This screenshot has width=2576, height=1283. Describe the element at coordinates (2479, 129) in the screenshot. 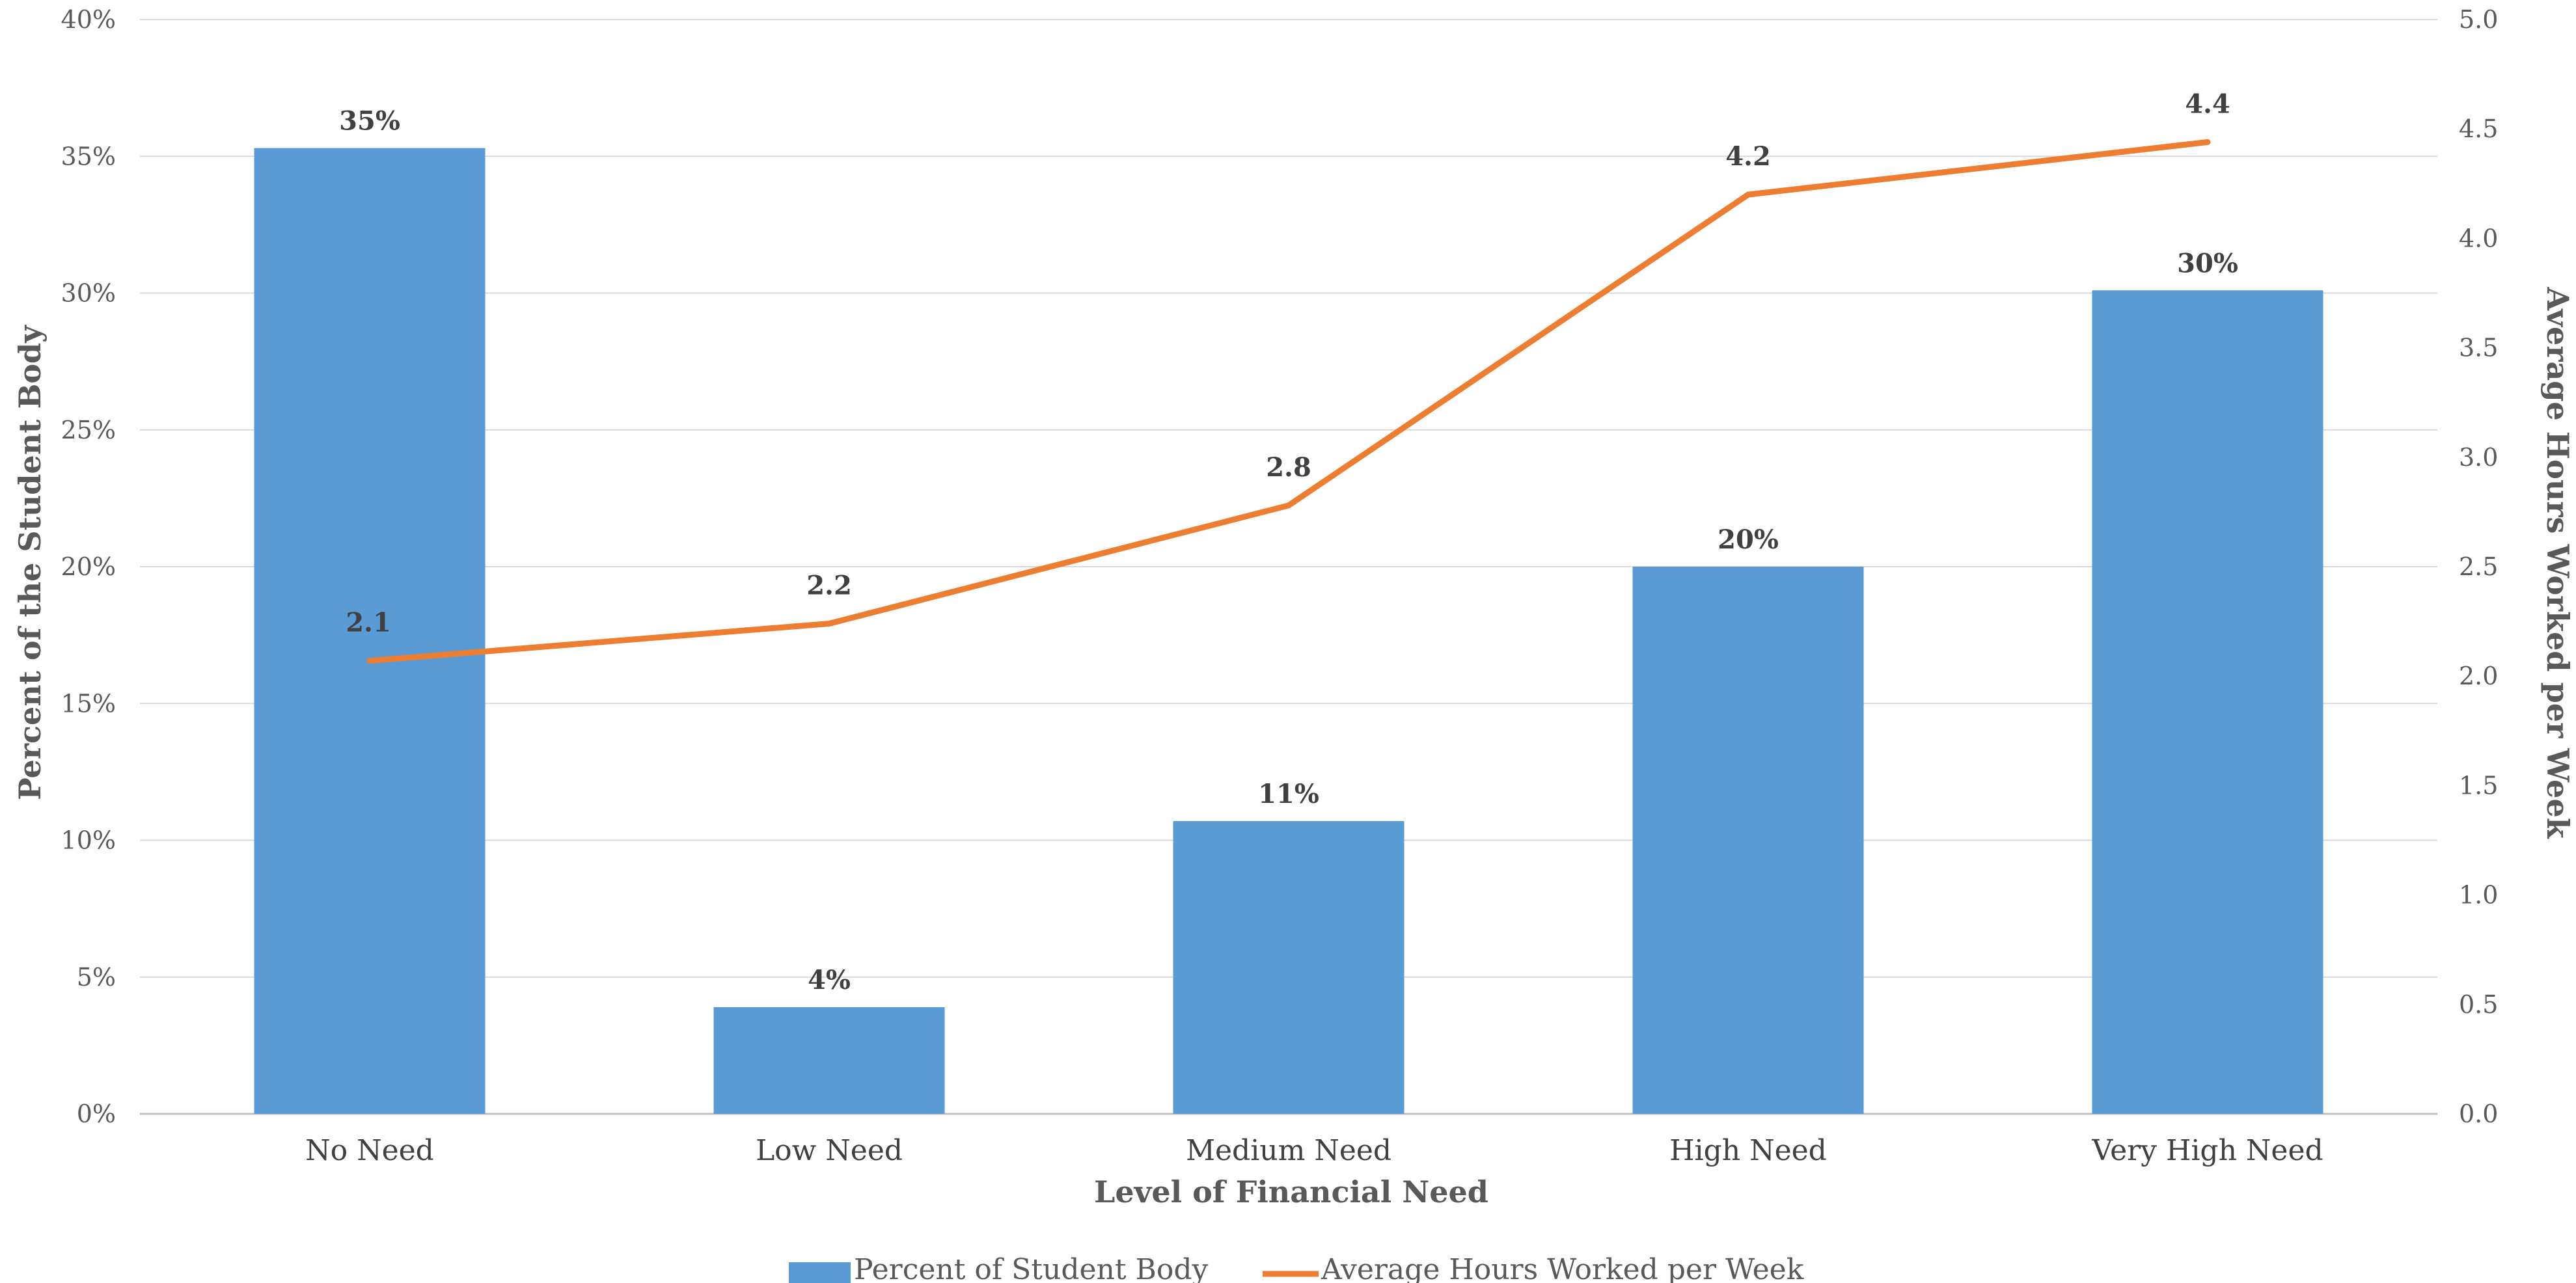

I see `y2-tick-label: 4.5` at that location.